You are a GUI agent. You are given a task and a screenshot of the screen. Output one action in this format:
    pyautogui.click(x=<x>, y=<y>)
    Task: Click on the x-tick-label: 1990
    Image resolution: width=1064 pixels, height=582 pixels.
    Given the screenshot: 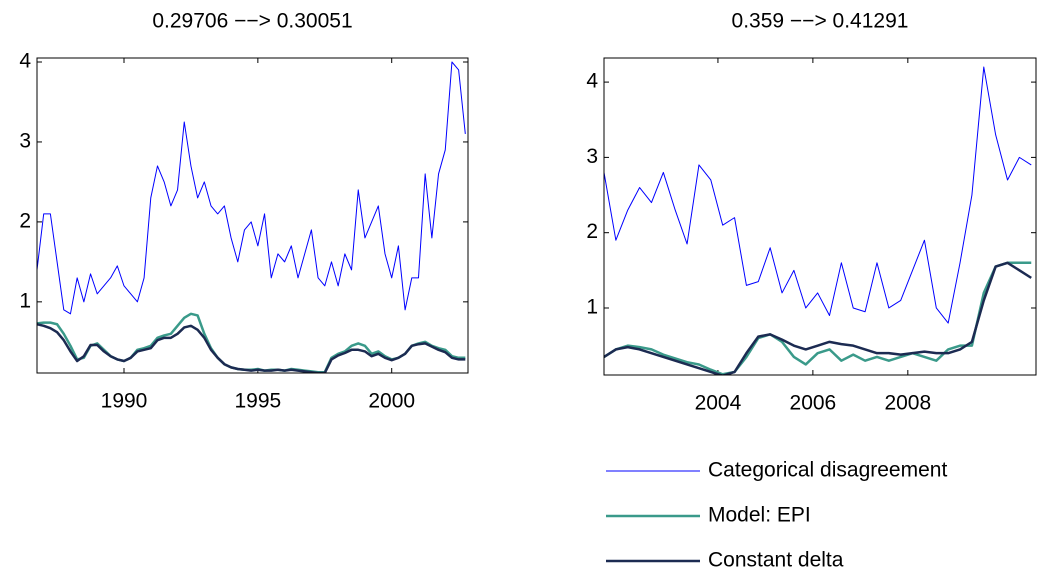 What is the action you would take?
    pyautogui.click(x=124, y=401)
    